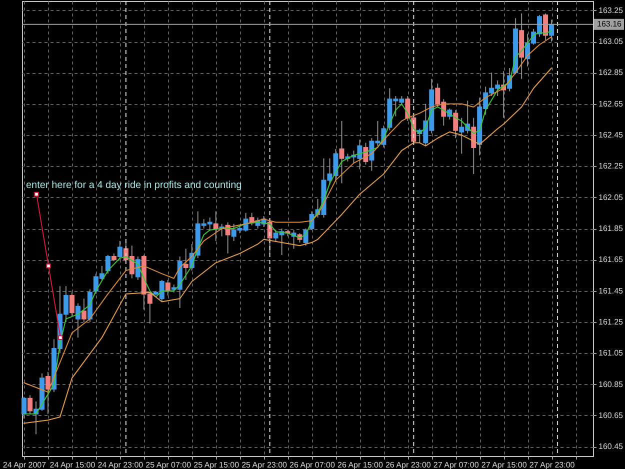 Image resolution: width=625 pixels, height=469 pixels. Describe the element at coordinates (217, 464) in the screenshot. I see `x-tick-label: 25 Apr 15:00` at that location.